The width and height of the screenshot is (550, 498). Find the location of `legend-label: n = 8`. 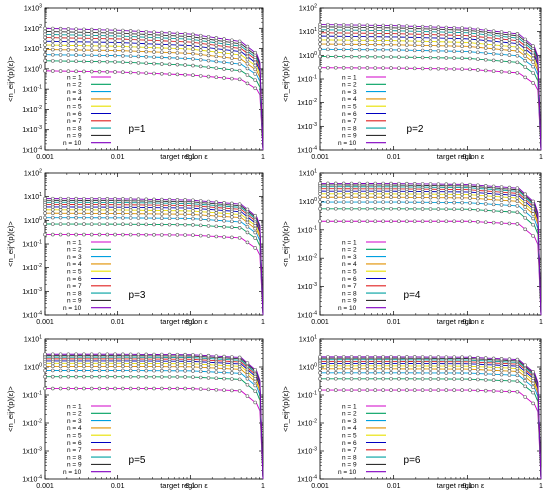

legend-label: n = 8 is located at coordinates (74, 293).